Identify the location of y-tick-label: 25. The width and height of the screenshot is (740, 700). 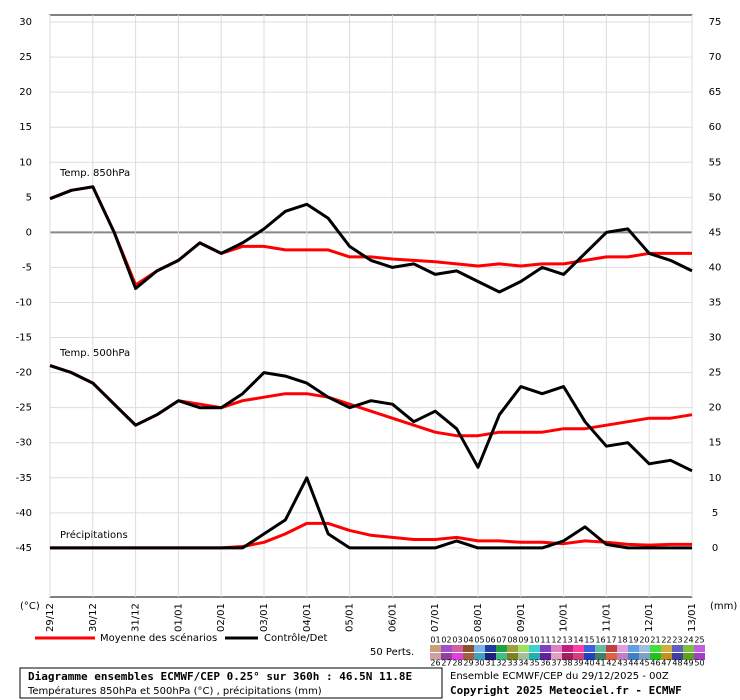
(25, 57).